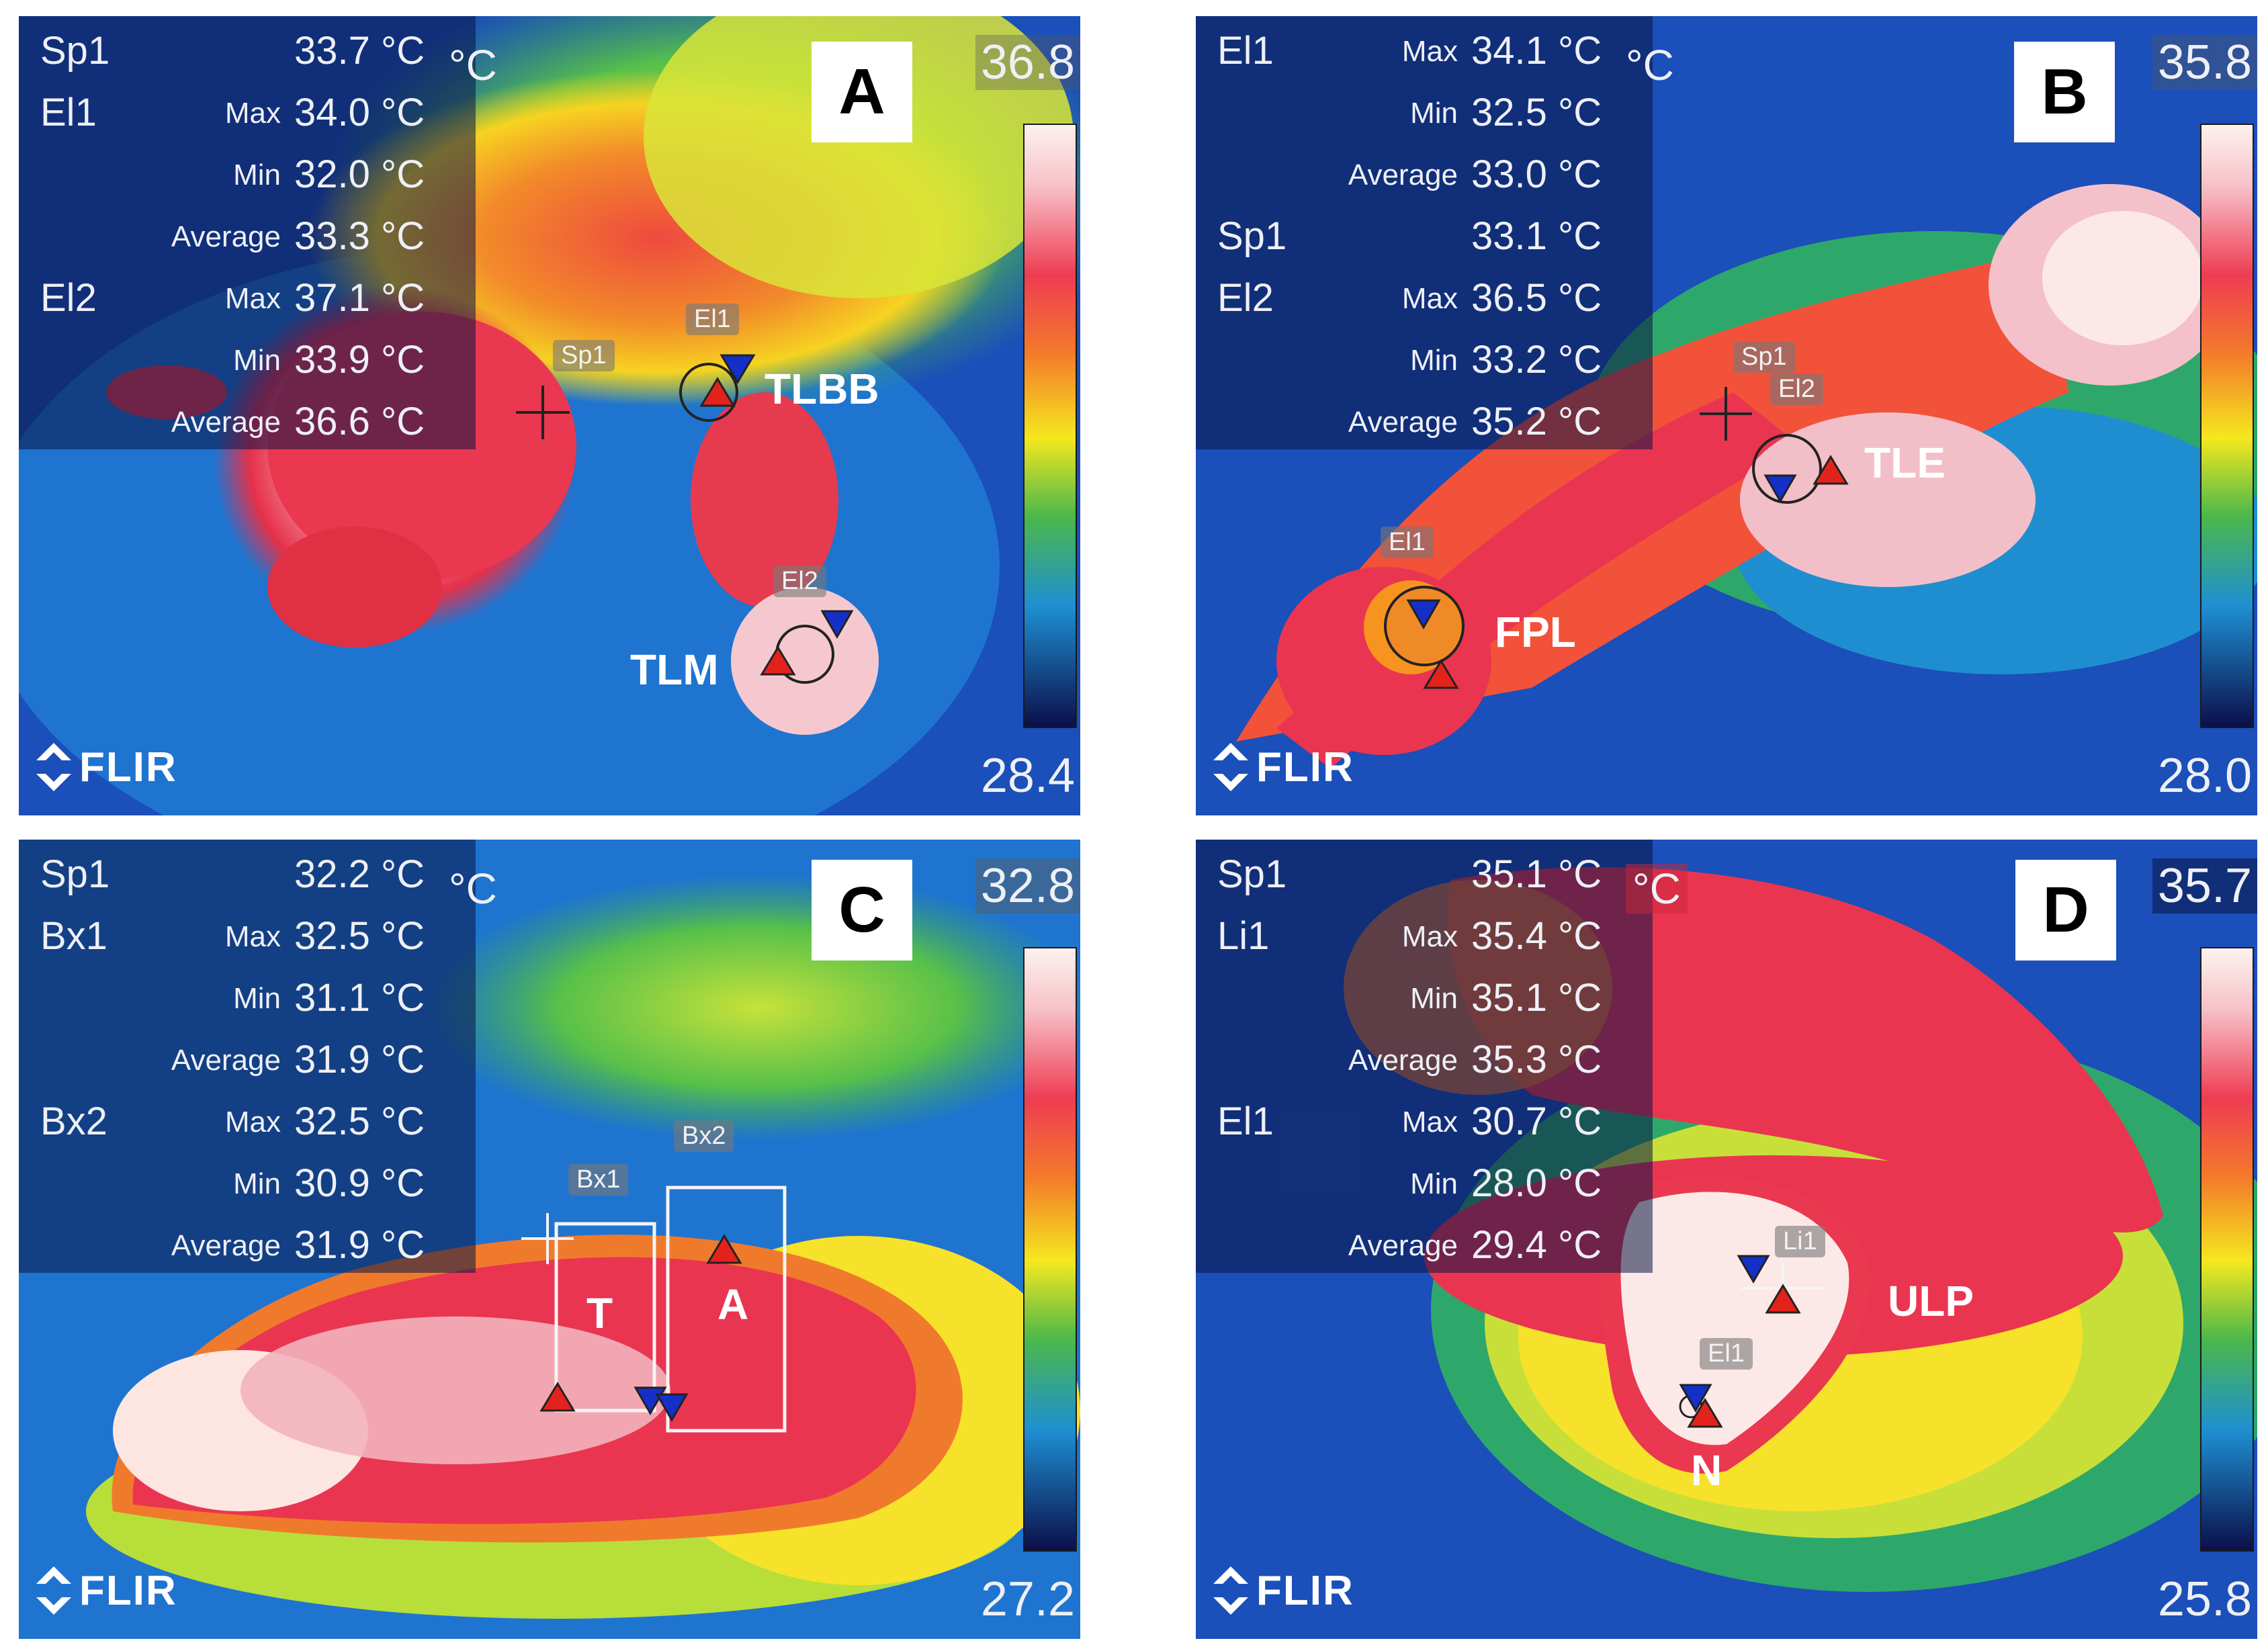 The width and height of the screenshot is (2268, 1651). Describe the element at coordinates (862, 910) in the screenshot. I see `panel-letter: C` at that location.